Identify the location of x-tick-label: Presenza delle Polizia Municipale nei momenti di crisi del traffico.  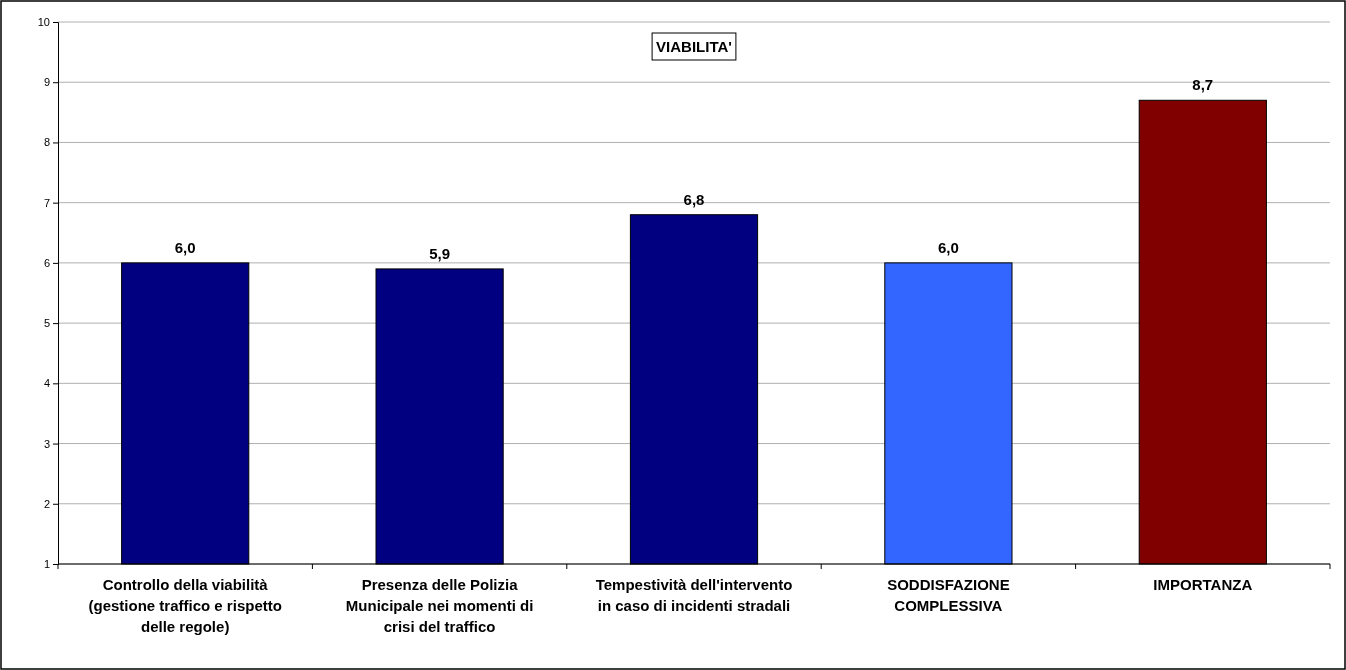
(439, 605).